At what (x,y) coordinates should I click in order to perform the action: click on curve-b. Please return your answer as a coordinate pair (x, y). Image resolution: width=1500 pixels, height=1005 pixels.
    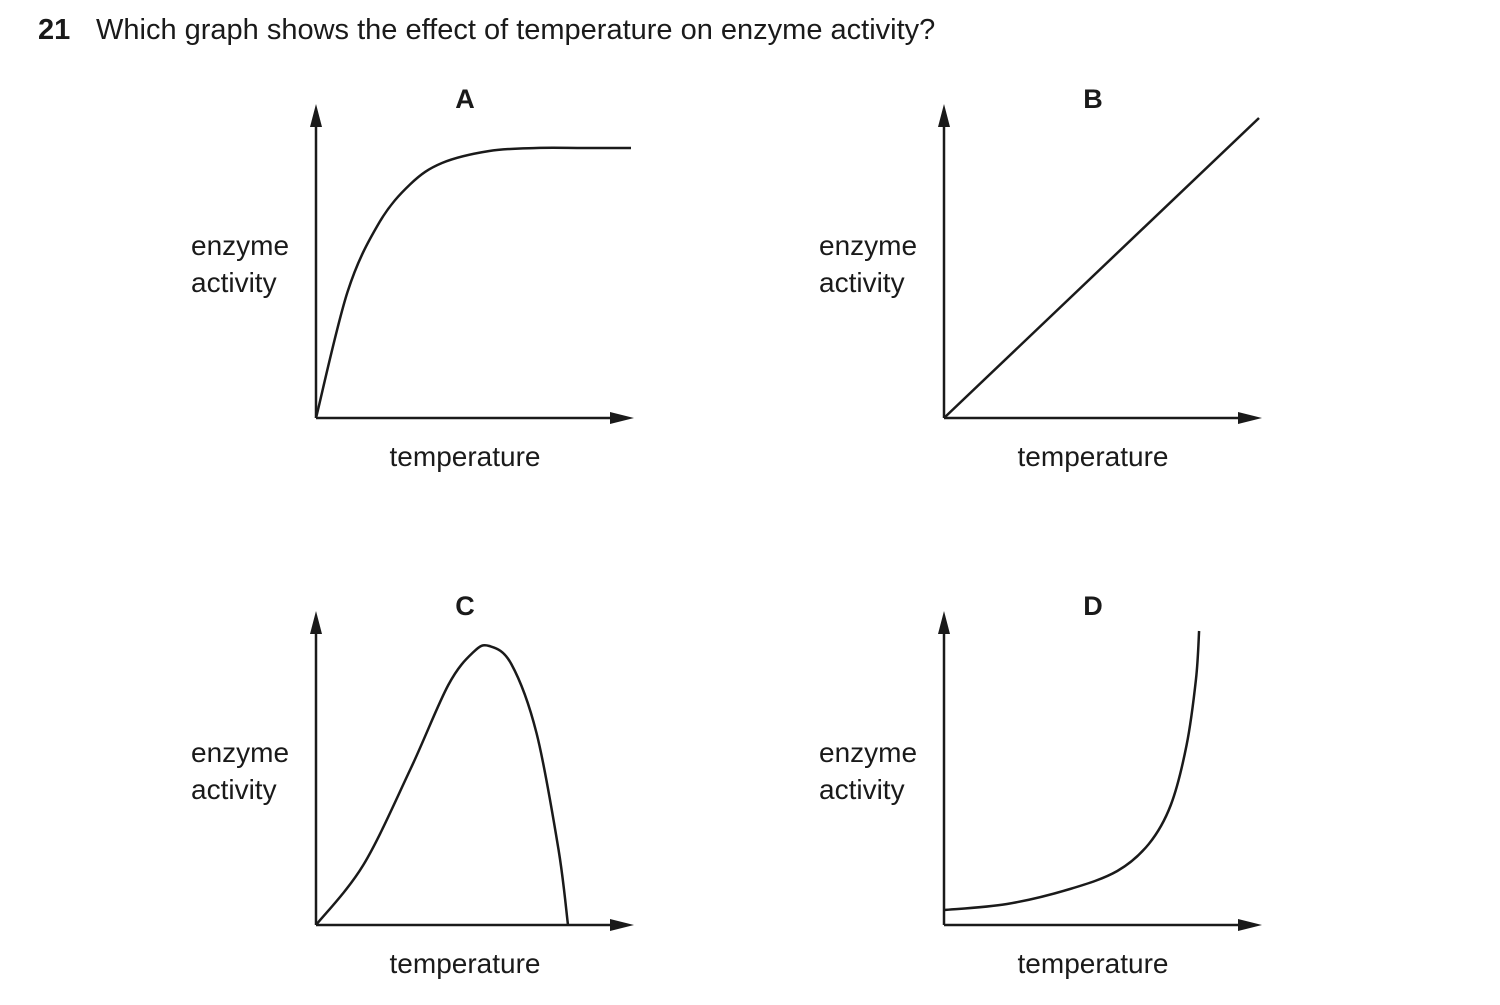
    Looking at the image, I should click on (1101, 268).